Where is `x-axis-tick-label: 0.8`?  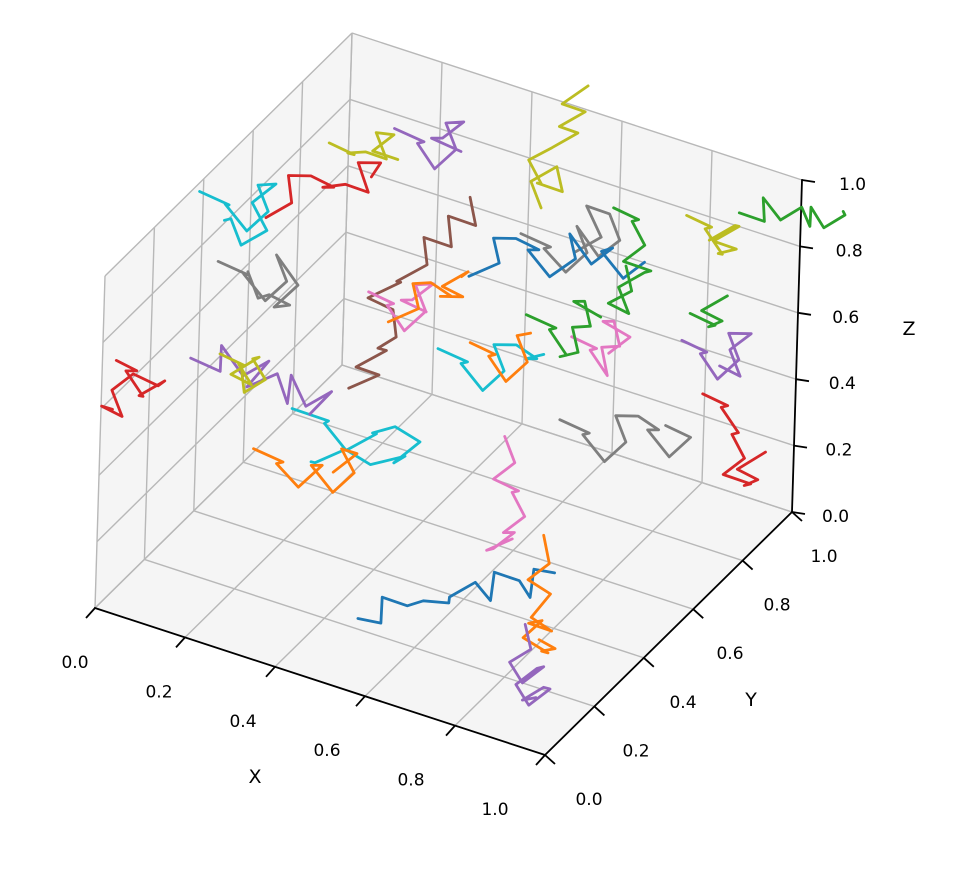
x-axis-tick-label: 0.8 is located at coordinates (410, 781).